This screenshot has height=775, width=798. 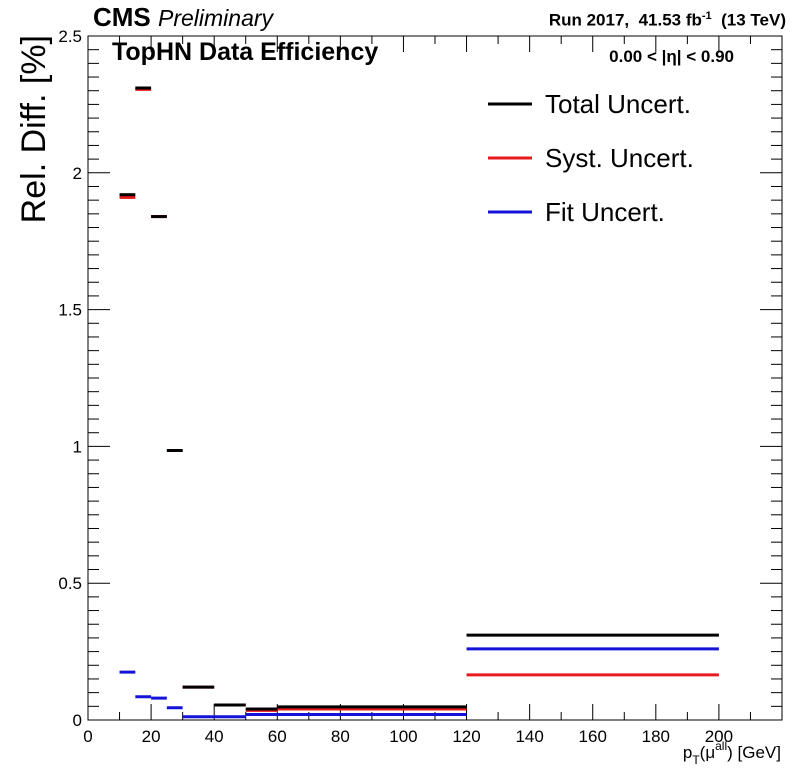 What do you see at coordinates (721, 746) in the screenshot?
I see `x-axis-title-sup: all` at bounding box center [721, 746].